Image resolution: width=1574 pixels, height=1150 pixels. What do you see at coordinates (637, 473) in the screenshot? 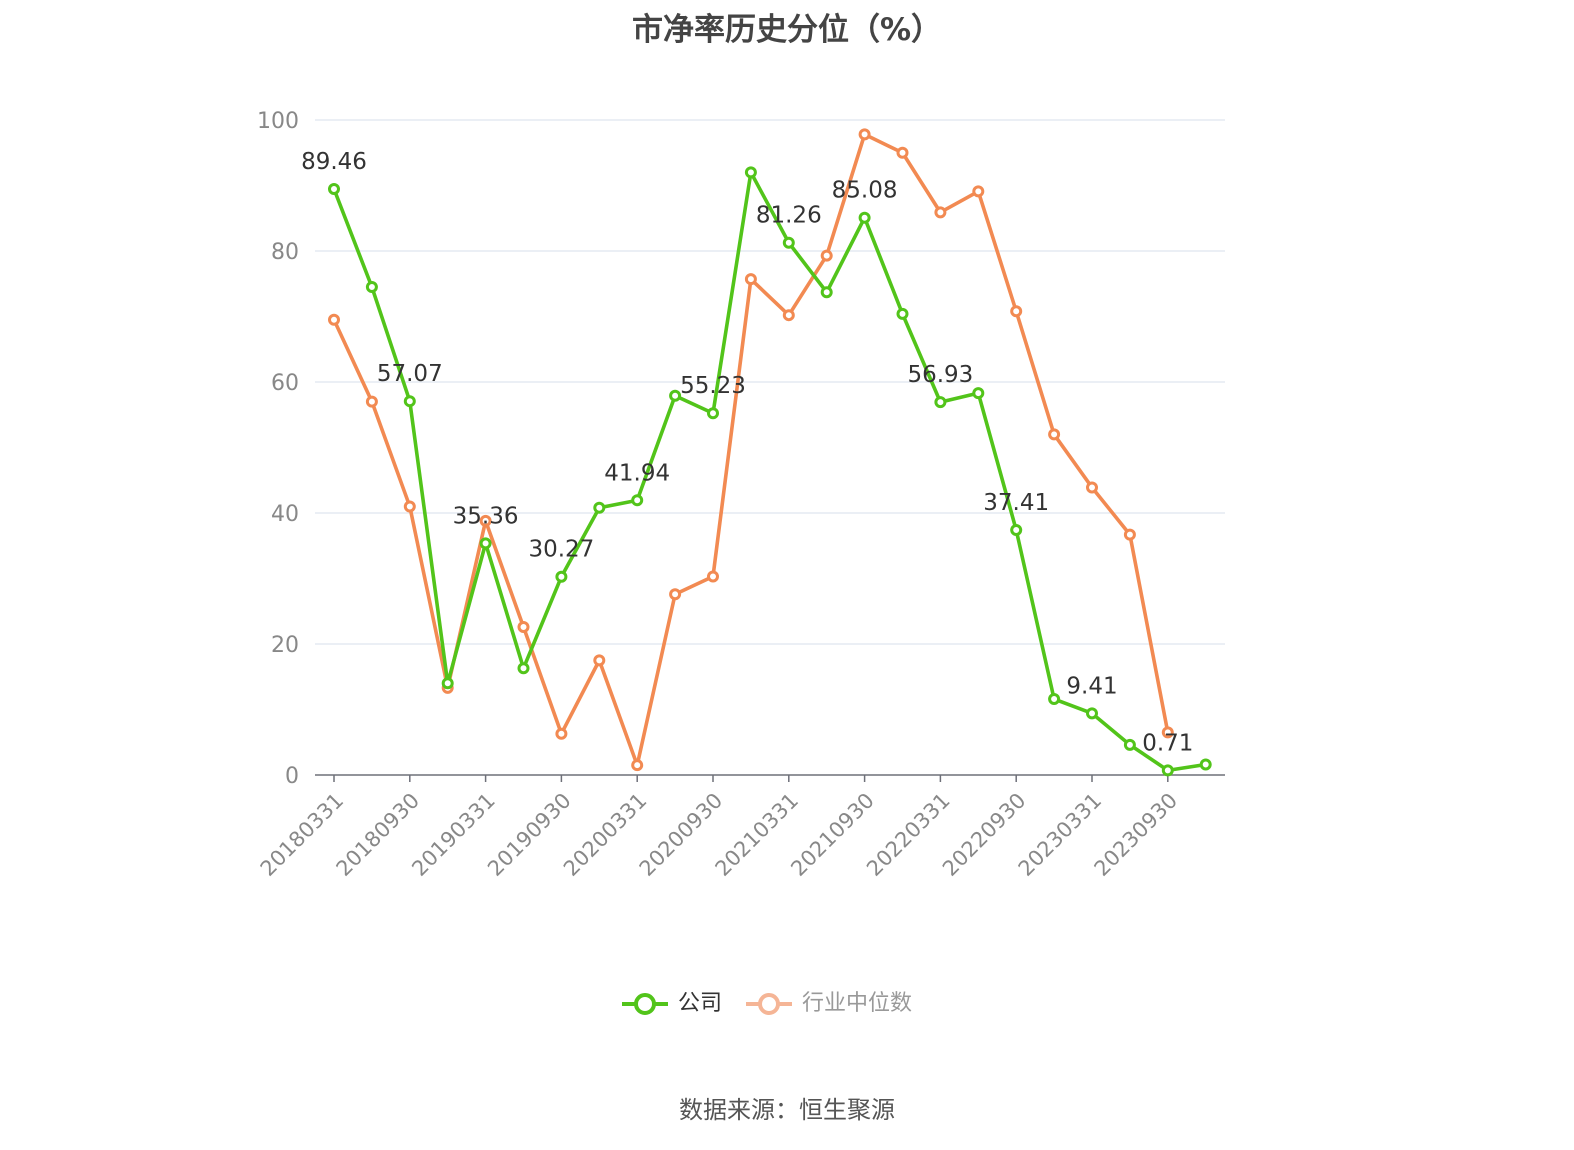
I see `data-label: 41.94` at bounding box center [637, 473].